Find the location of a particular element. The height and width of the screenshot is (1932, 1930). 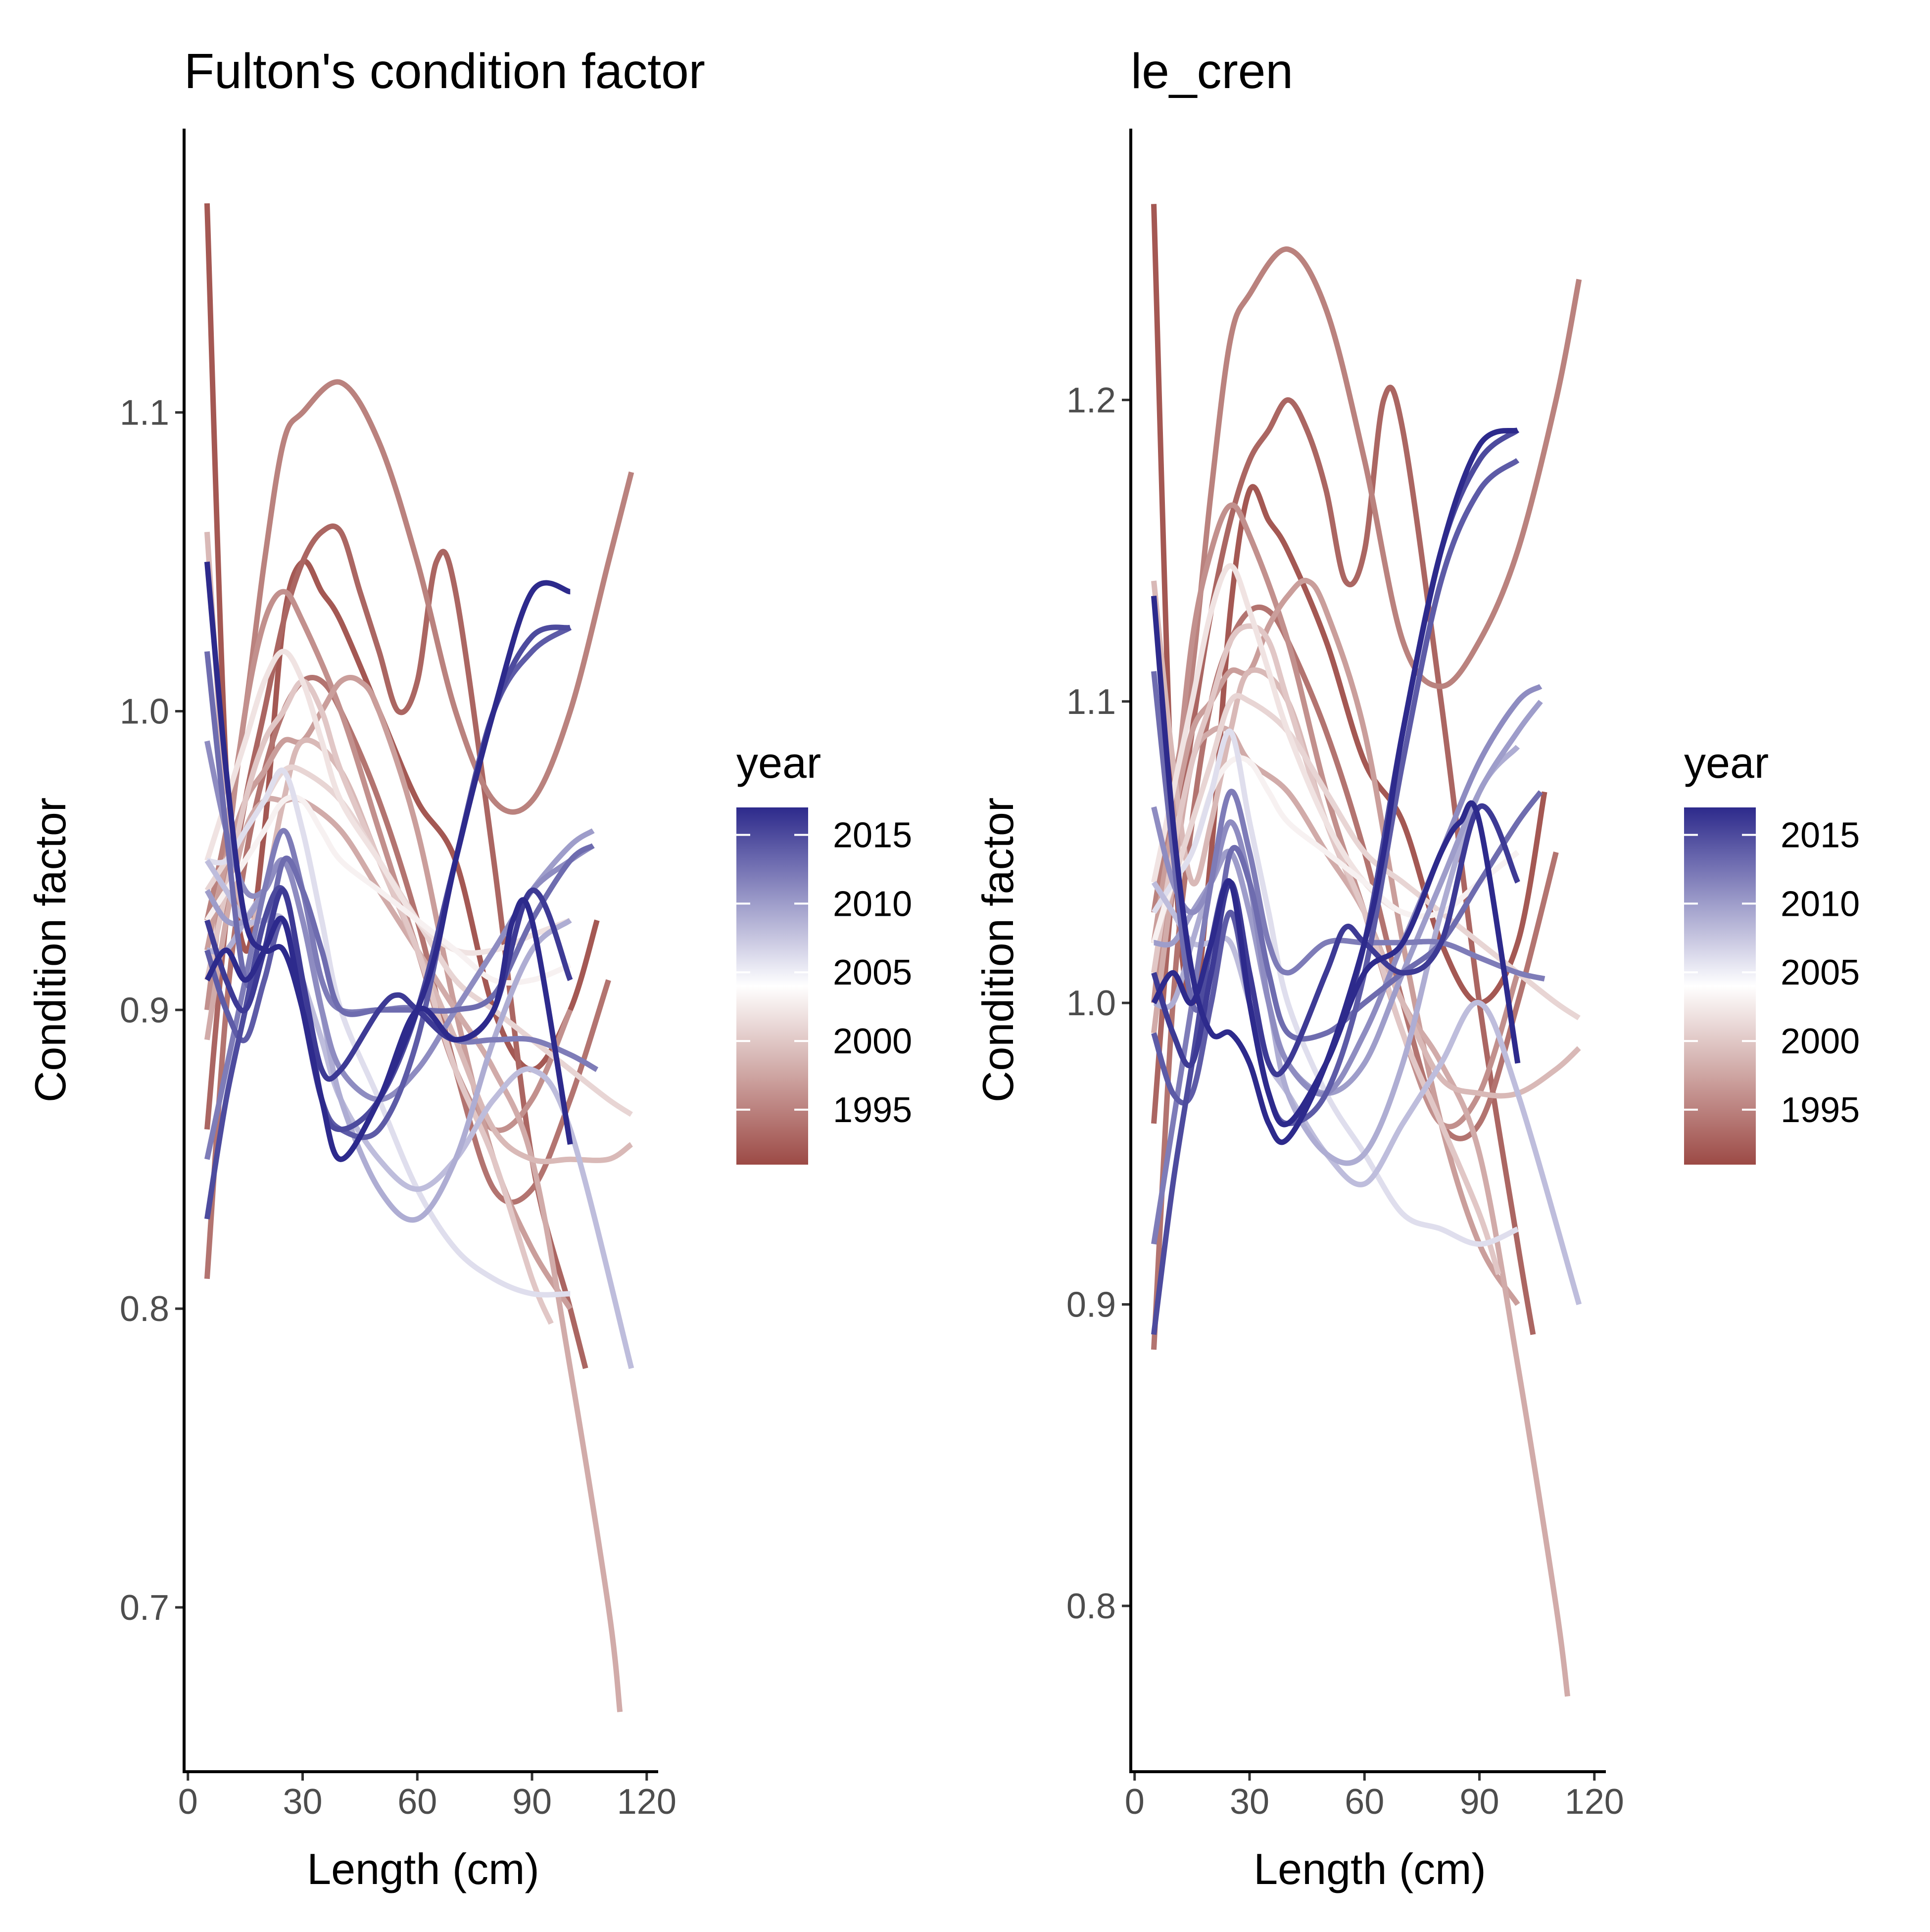

y-tick-label: 0.7 is located at coordinates (144, 1608).